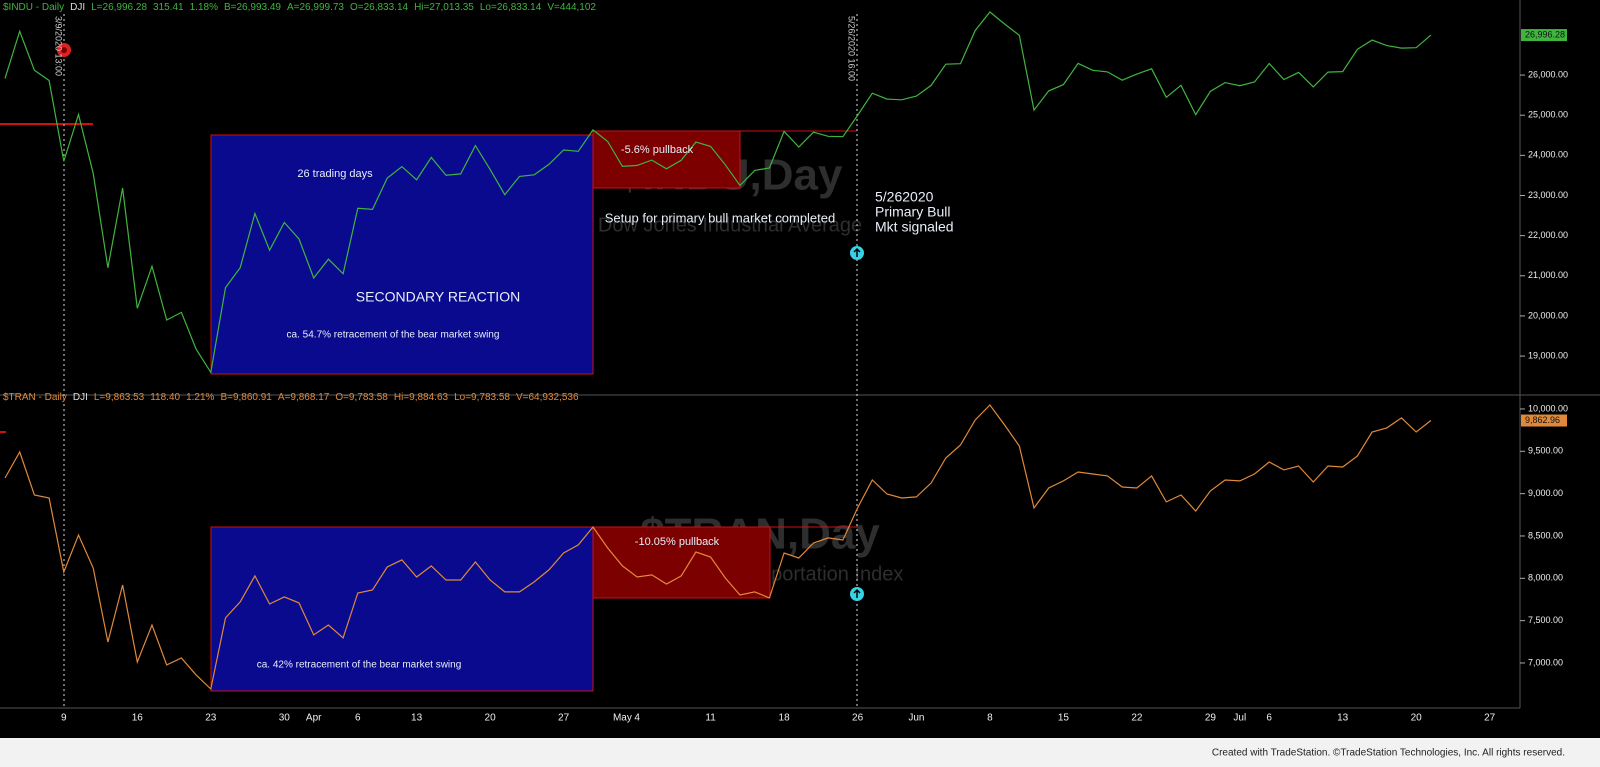  I want to click on x-tick-label: 15, so click(1064, 718).